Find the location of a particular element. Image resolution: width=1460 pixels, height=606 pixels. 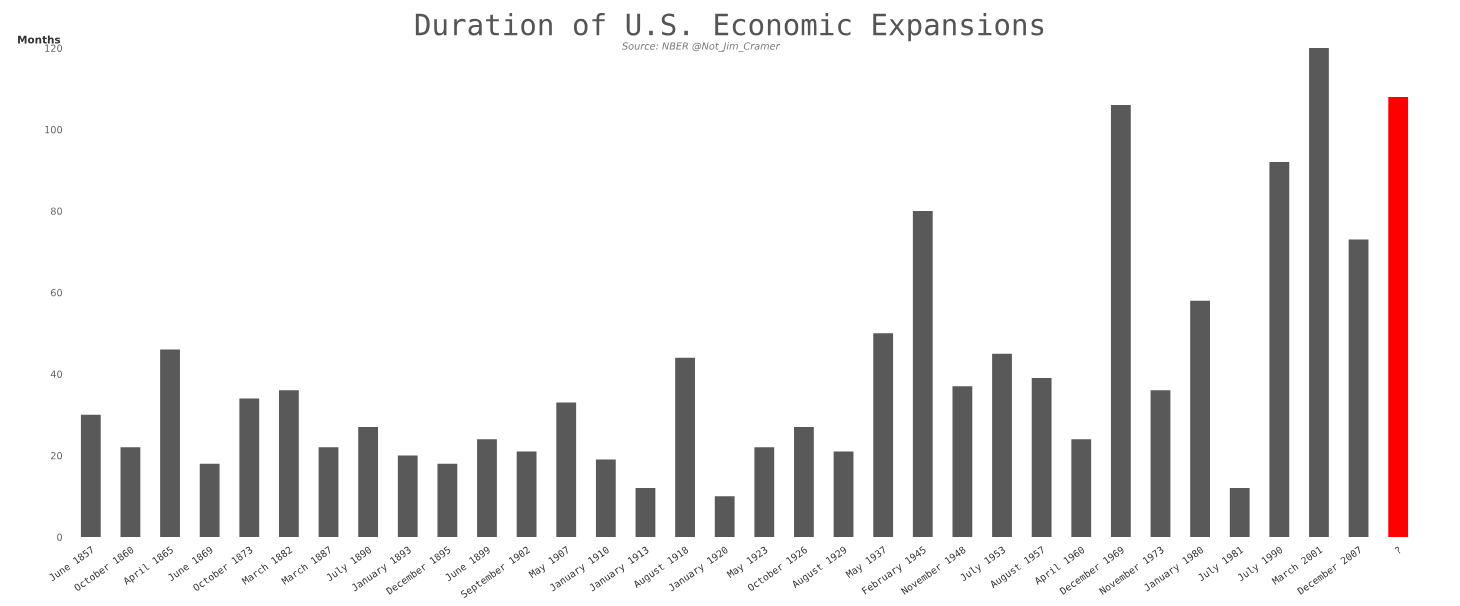

y-tick-label: 20 is located at coordinates (57, 455).